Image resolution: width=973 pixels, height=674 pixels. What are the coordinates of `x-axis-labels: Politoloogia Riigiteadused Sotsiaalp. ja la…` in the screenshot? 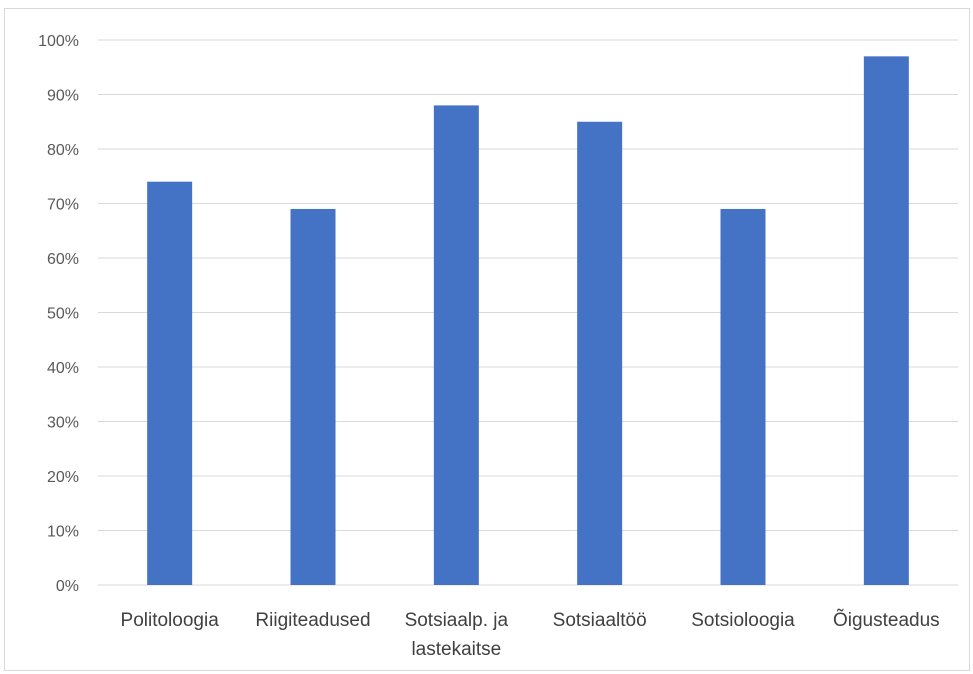 It's located at (530, 634).